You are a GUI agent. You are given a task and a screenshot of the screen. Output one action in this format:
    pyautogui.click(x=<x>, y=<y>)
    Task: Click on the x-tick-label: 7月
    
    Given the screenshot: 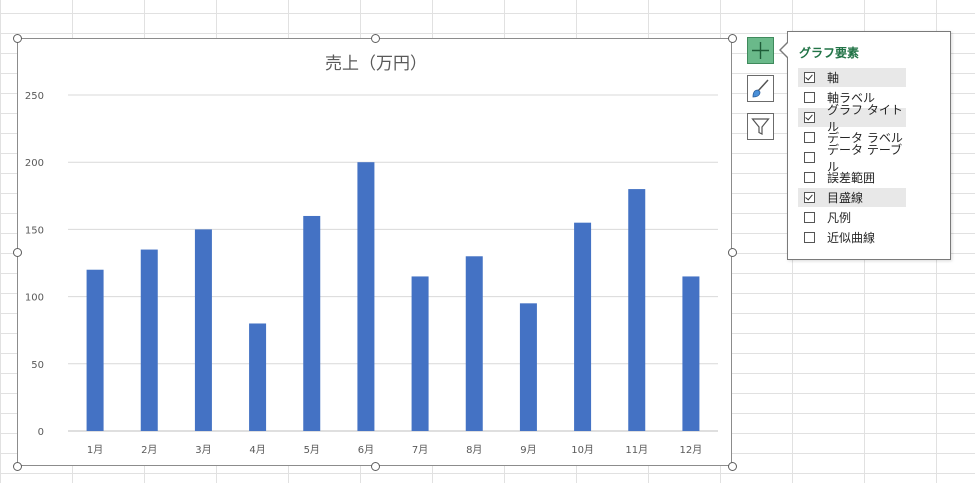 What is the action you would take?
    pyautogui.click(x=420, y=450)
    